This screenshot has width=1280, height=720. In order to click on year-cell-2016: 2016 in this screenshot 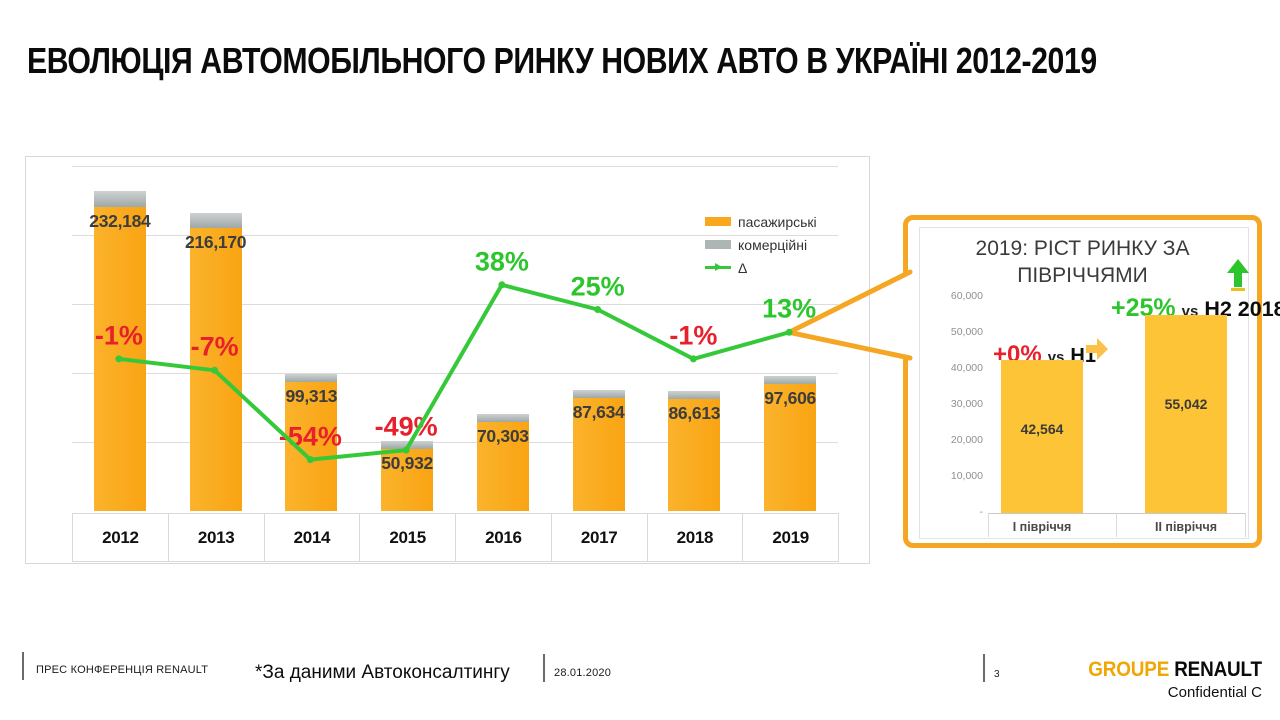, I will do `click(503, 537)`.